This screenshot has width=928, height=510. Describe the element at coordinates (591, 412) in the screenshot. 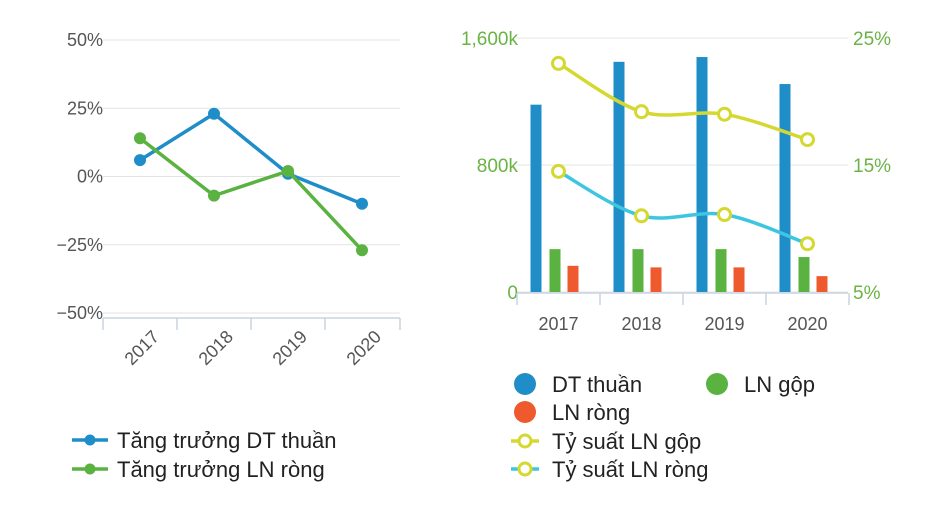

I see `legend-label: LN ròng` at that location.